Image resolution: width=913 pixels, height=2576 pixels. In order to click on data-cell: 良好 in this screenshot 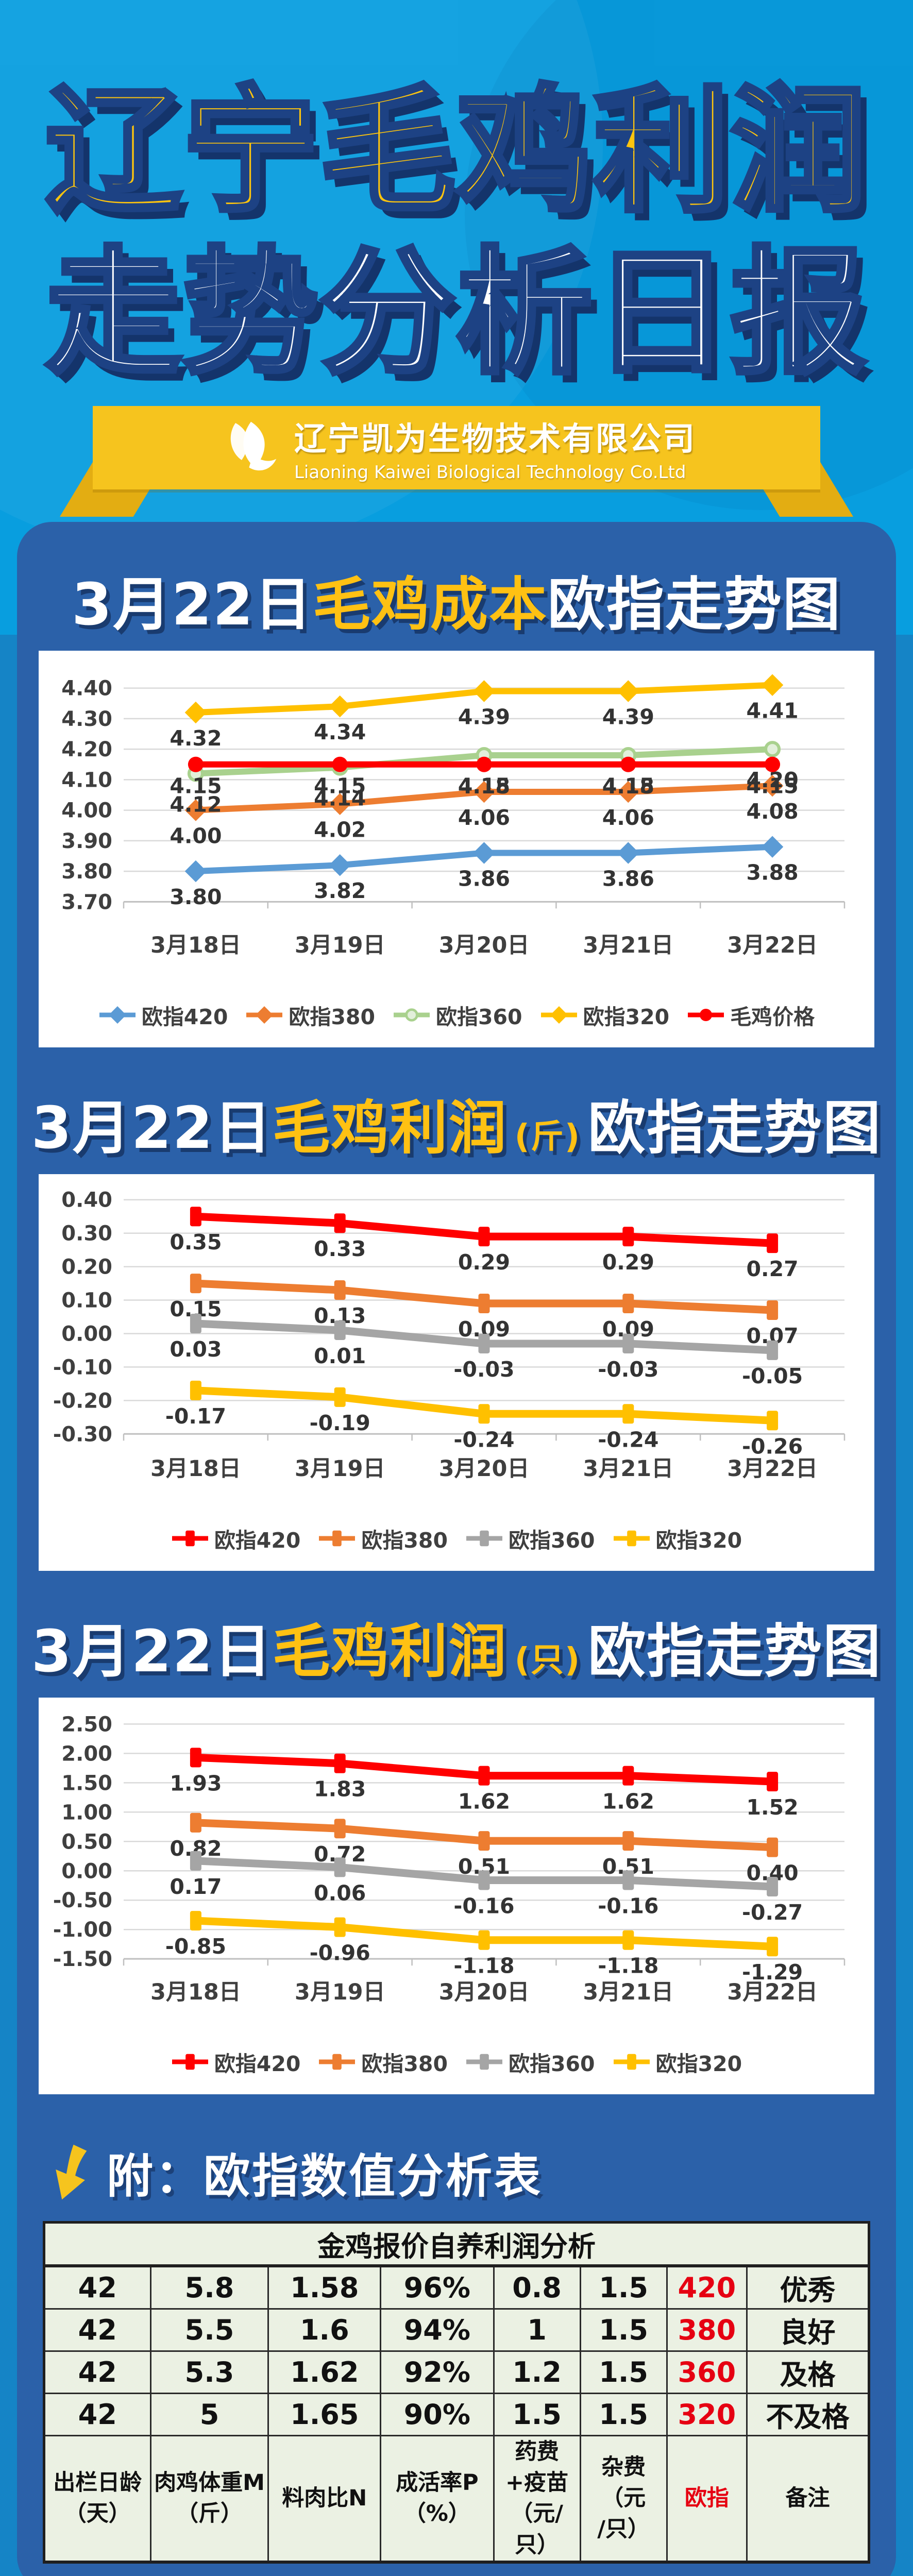, I will do `click(808, 2330)`.